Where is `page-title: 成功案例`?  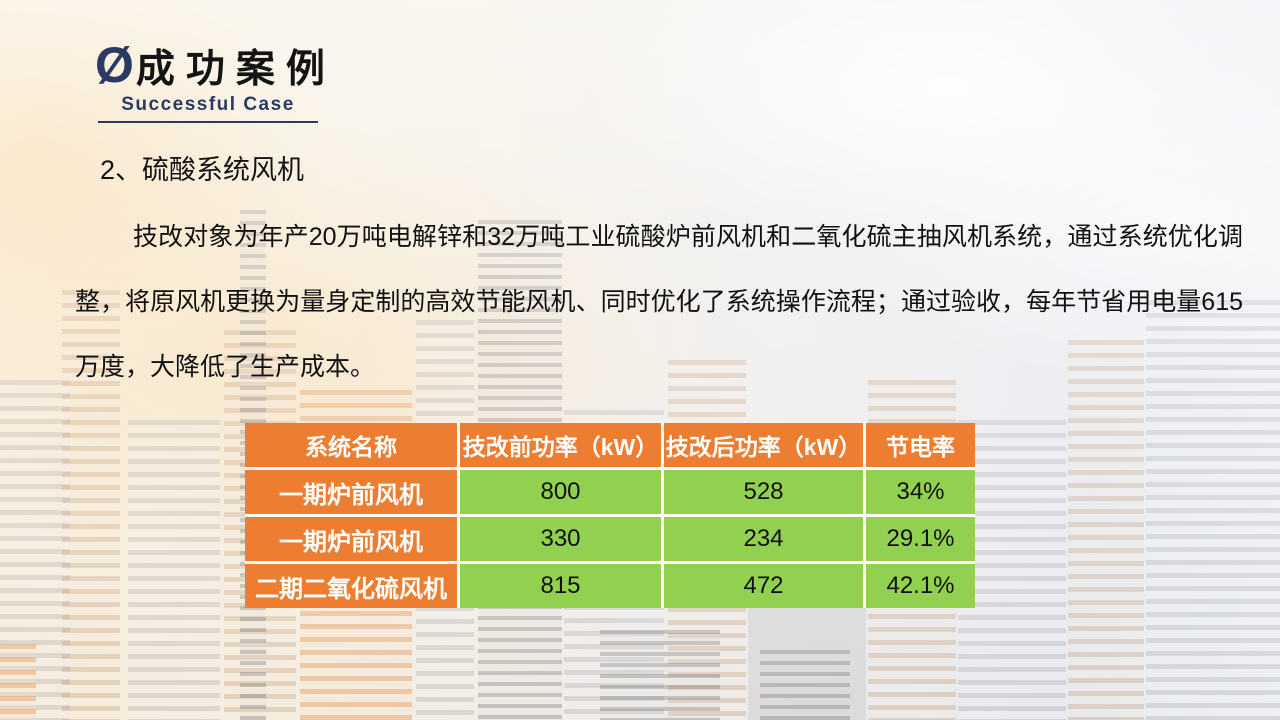
page-title: 成功案例 is located at coordinates (235, 69).